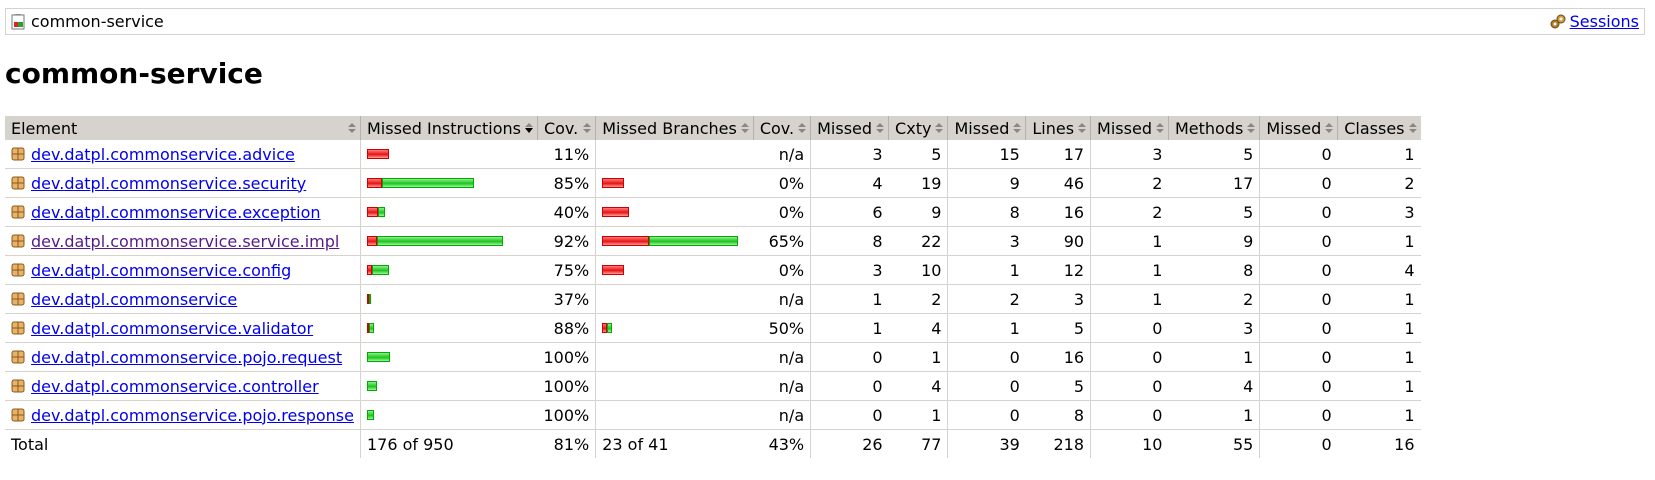 The width and height of the screenshot is (1655, 480). Describe the element at coordinates (1129, 128) in the screenshot. I see `header-missed-methods: Missed` at that location.